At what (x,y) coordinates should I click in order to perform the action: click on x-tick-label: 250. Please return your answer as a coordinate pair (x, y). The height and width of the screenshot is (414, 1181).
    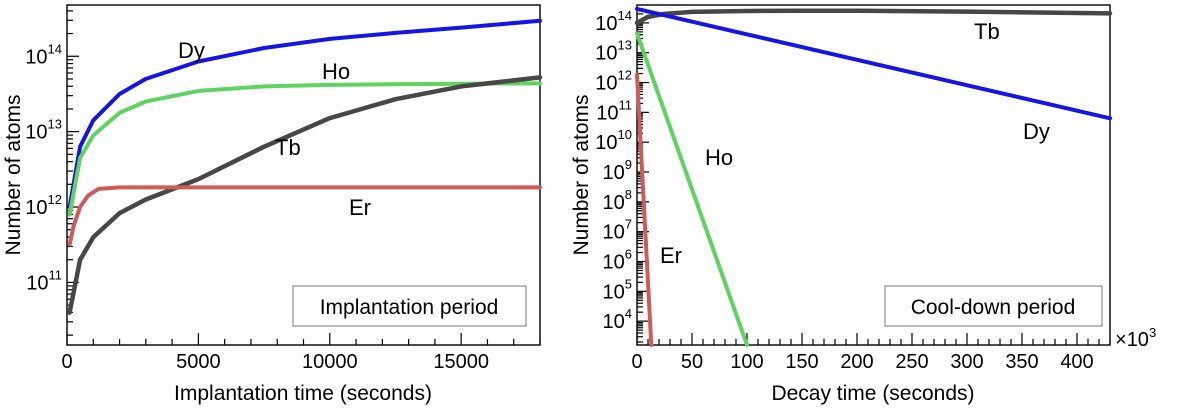
    Looking at the image, I should click on (911, 362).